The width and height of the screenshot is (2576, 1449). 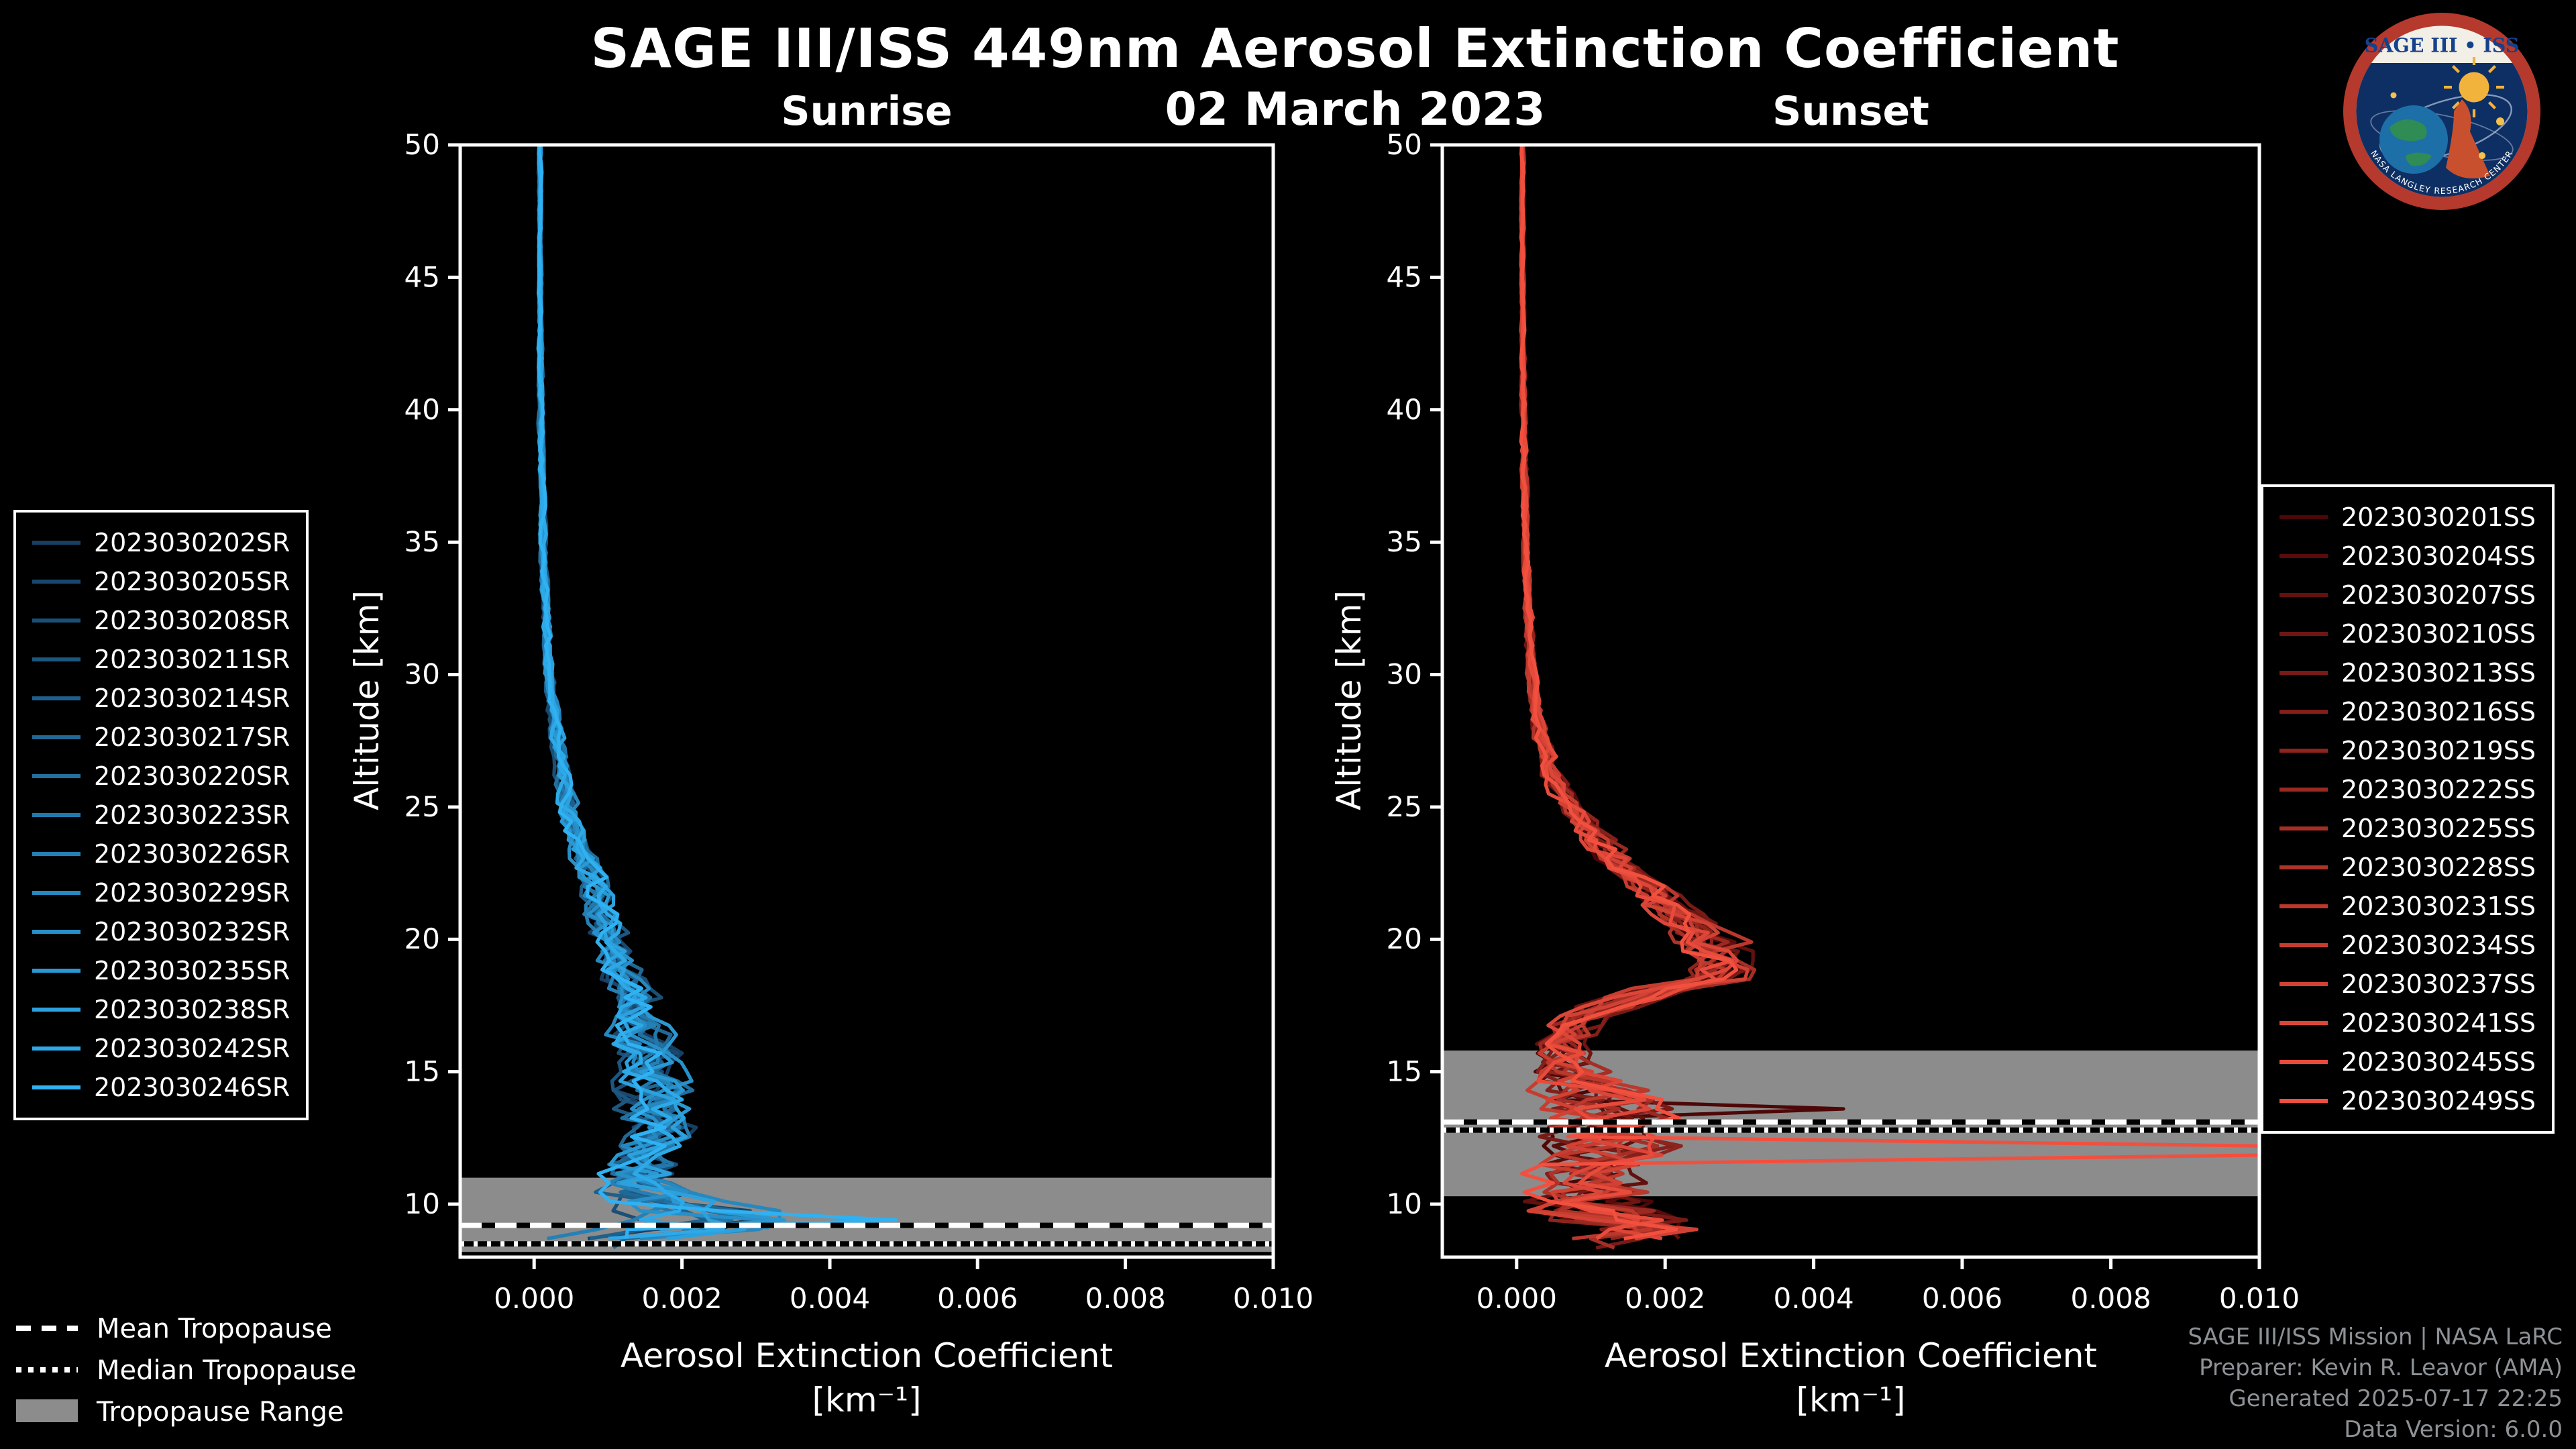 What do you see at coordinates (2438, 945) in the screenshot?
I see `series-label: 2023030234SS` at bounding box center [2438, 945].